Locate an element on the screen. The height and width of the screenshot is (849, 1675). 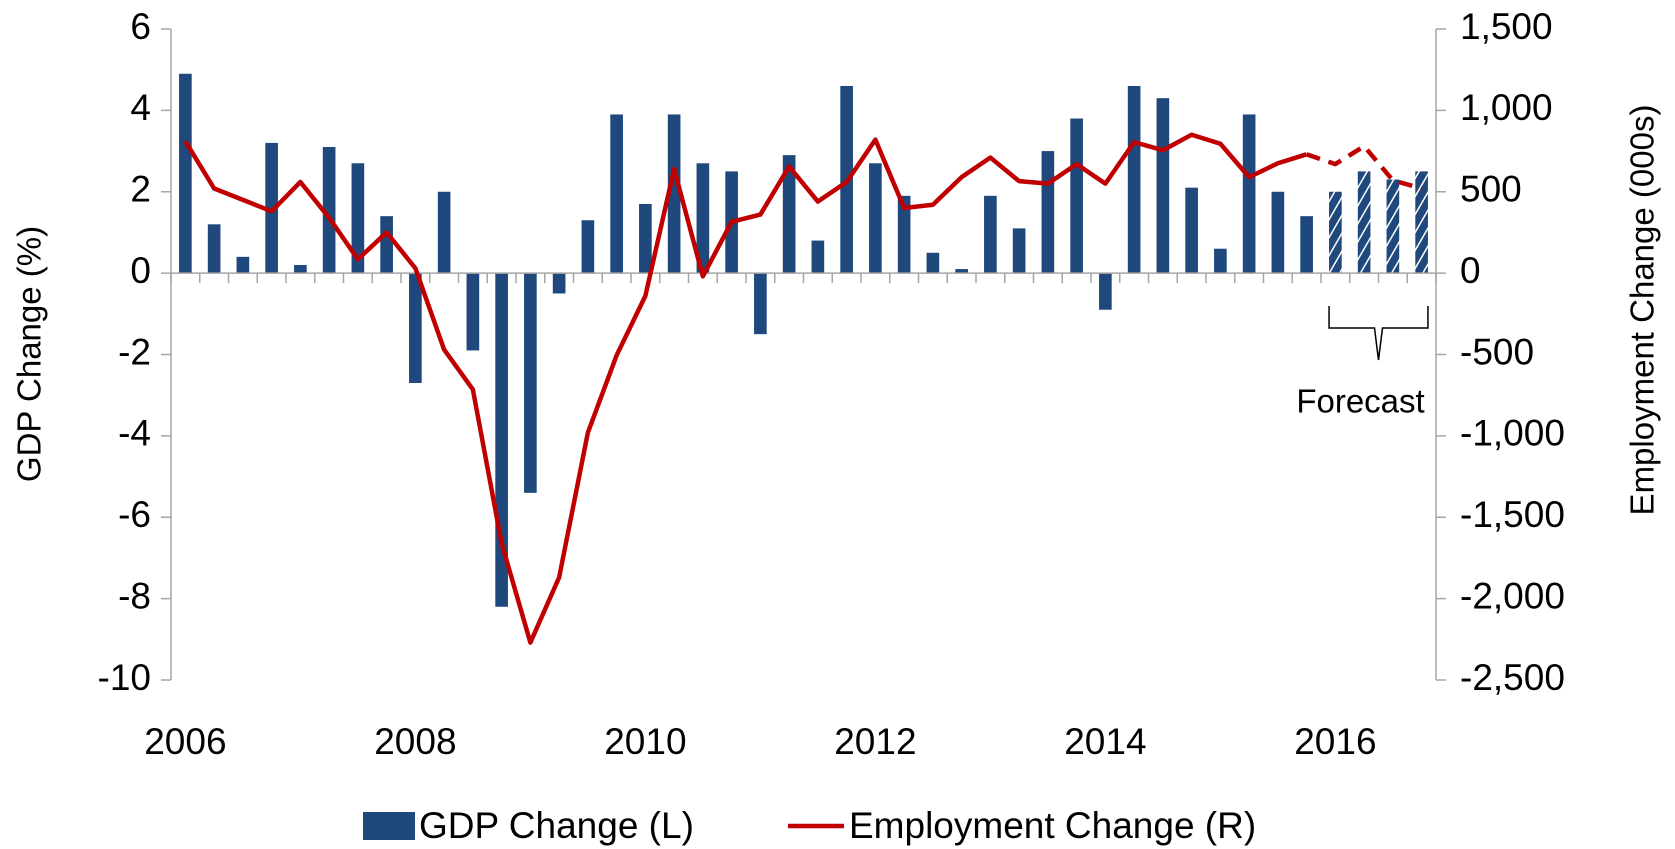
x-tick-label: 2012 is located at coordinates (875, 741).